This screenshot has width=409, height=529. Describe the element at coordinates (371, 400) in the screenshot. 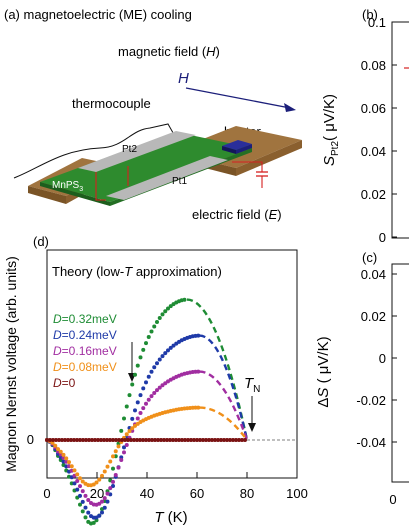

I see `panel-c-tick-label: -0.02` at that location.